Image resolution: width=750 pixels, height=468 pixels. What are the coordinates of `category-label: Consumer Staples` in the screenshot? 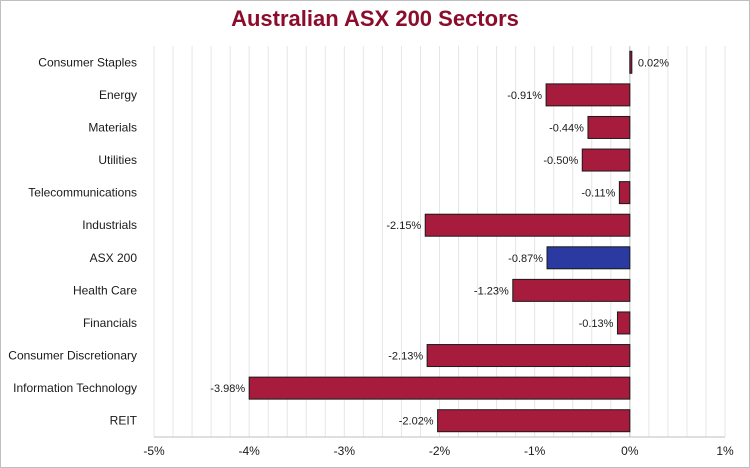 It's located at (87, 62).